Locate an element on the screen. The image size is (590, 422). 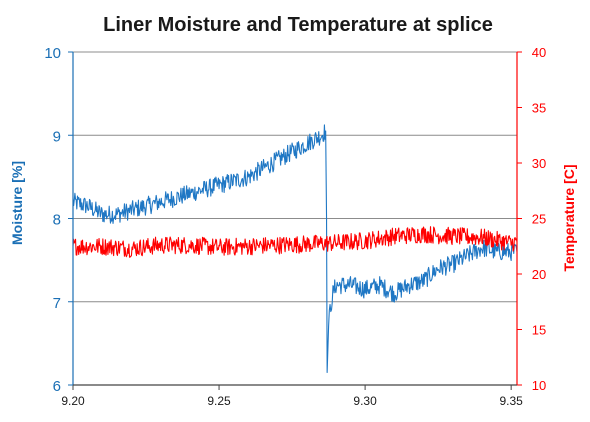
y-right-tick-label: 35 is located at coordinates (539, 108).